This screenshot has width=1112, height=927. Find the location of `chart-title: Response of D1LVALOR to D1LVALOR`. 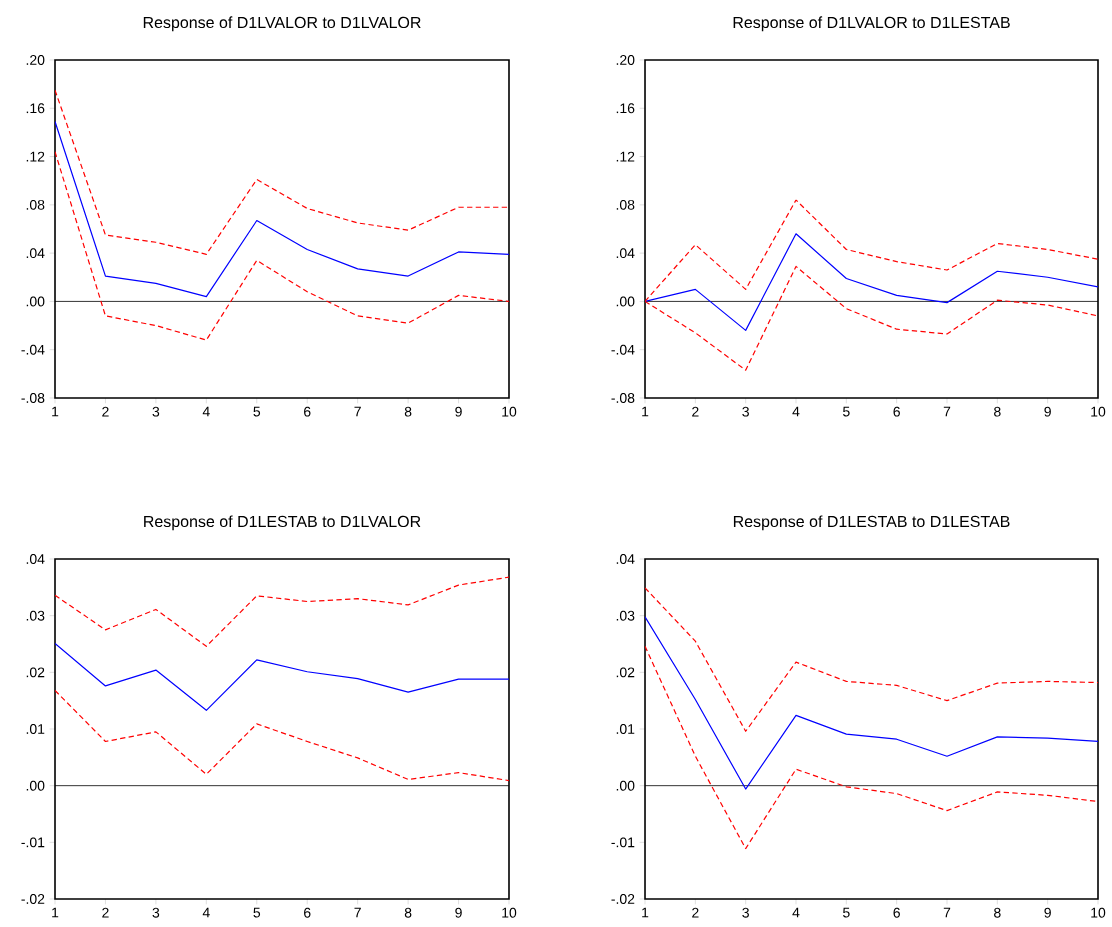

chart-title: Response of D1LVALOR to D1LVALOR is located at coordinates (282, 24).